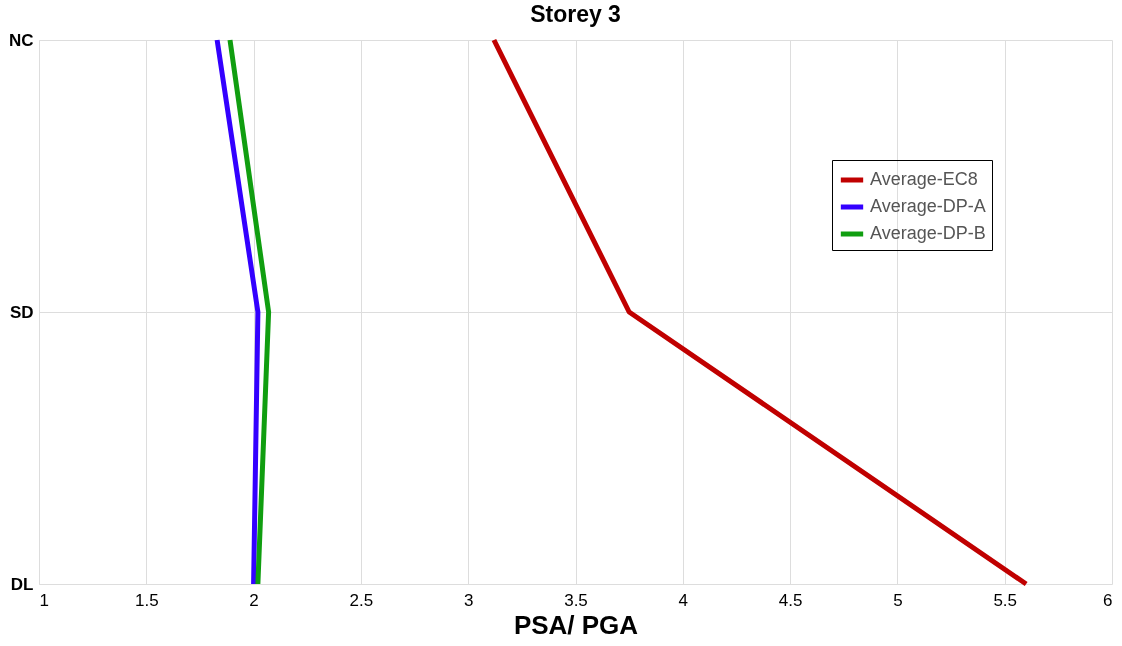  What do you see at coordinates (1108, 600) in the screenshot?
I see `x-tick-label: 6` at bounding box center [1108, 600].